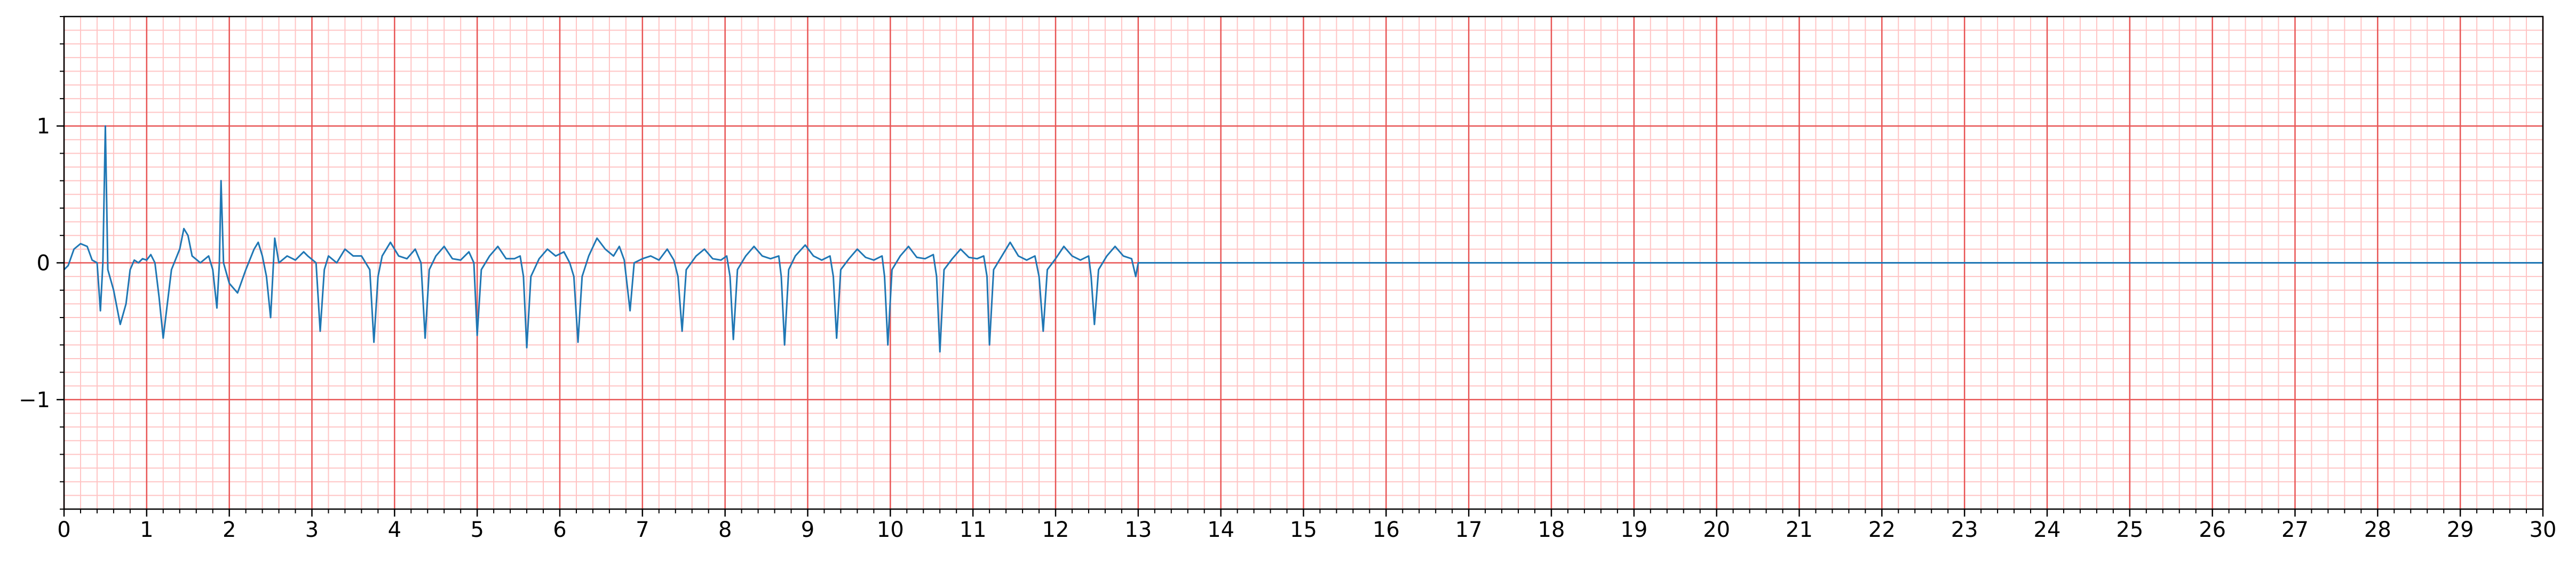 The width and height of the screenshot is (2576, 563). Describe the element at coordinates (559, 530) in the screenshot. I see `x-tick-label: 6` at that location.